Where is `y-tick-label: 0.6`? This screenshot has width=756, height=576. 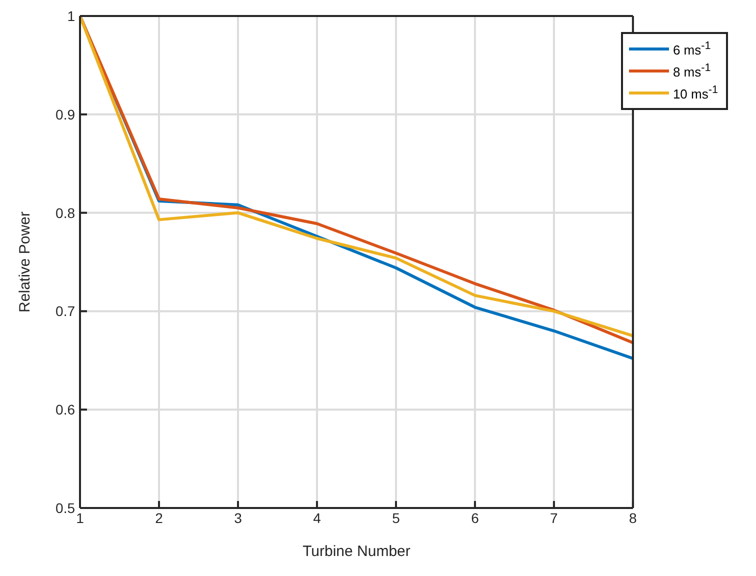 y-tick-label: 0.6 is located at coordinates (66, 410).